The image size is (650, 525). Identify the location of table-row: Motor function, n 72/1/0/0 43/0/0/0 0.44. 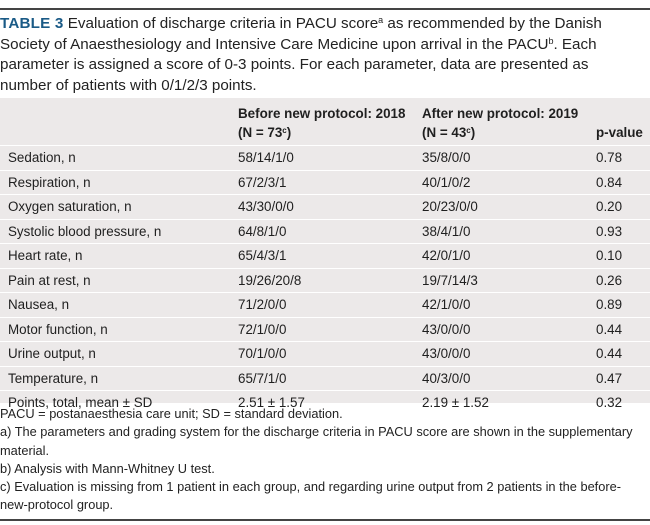
(325, 329).